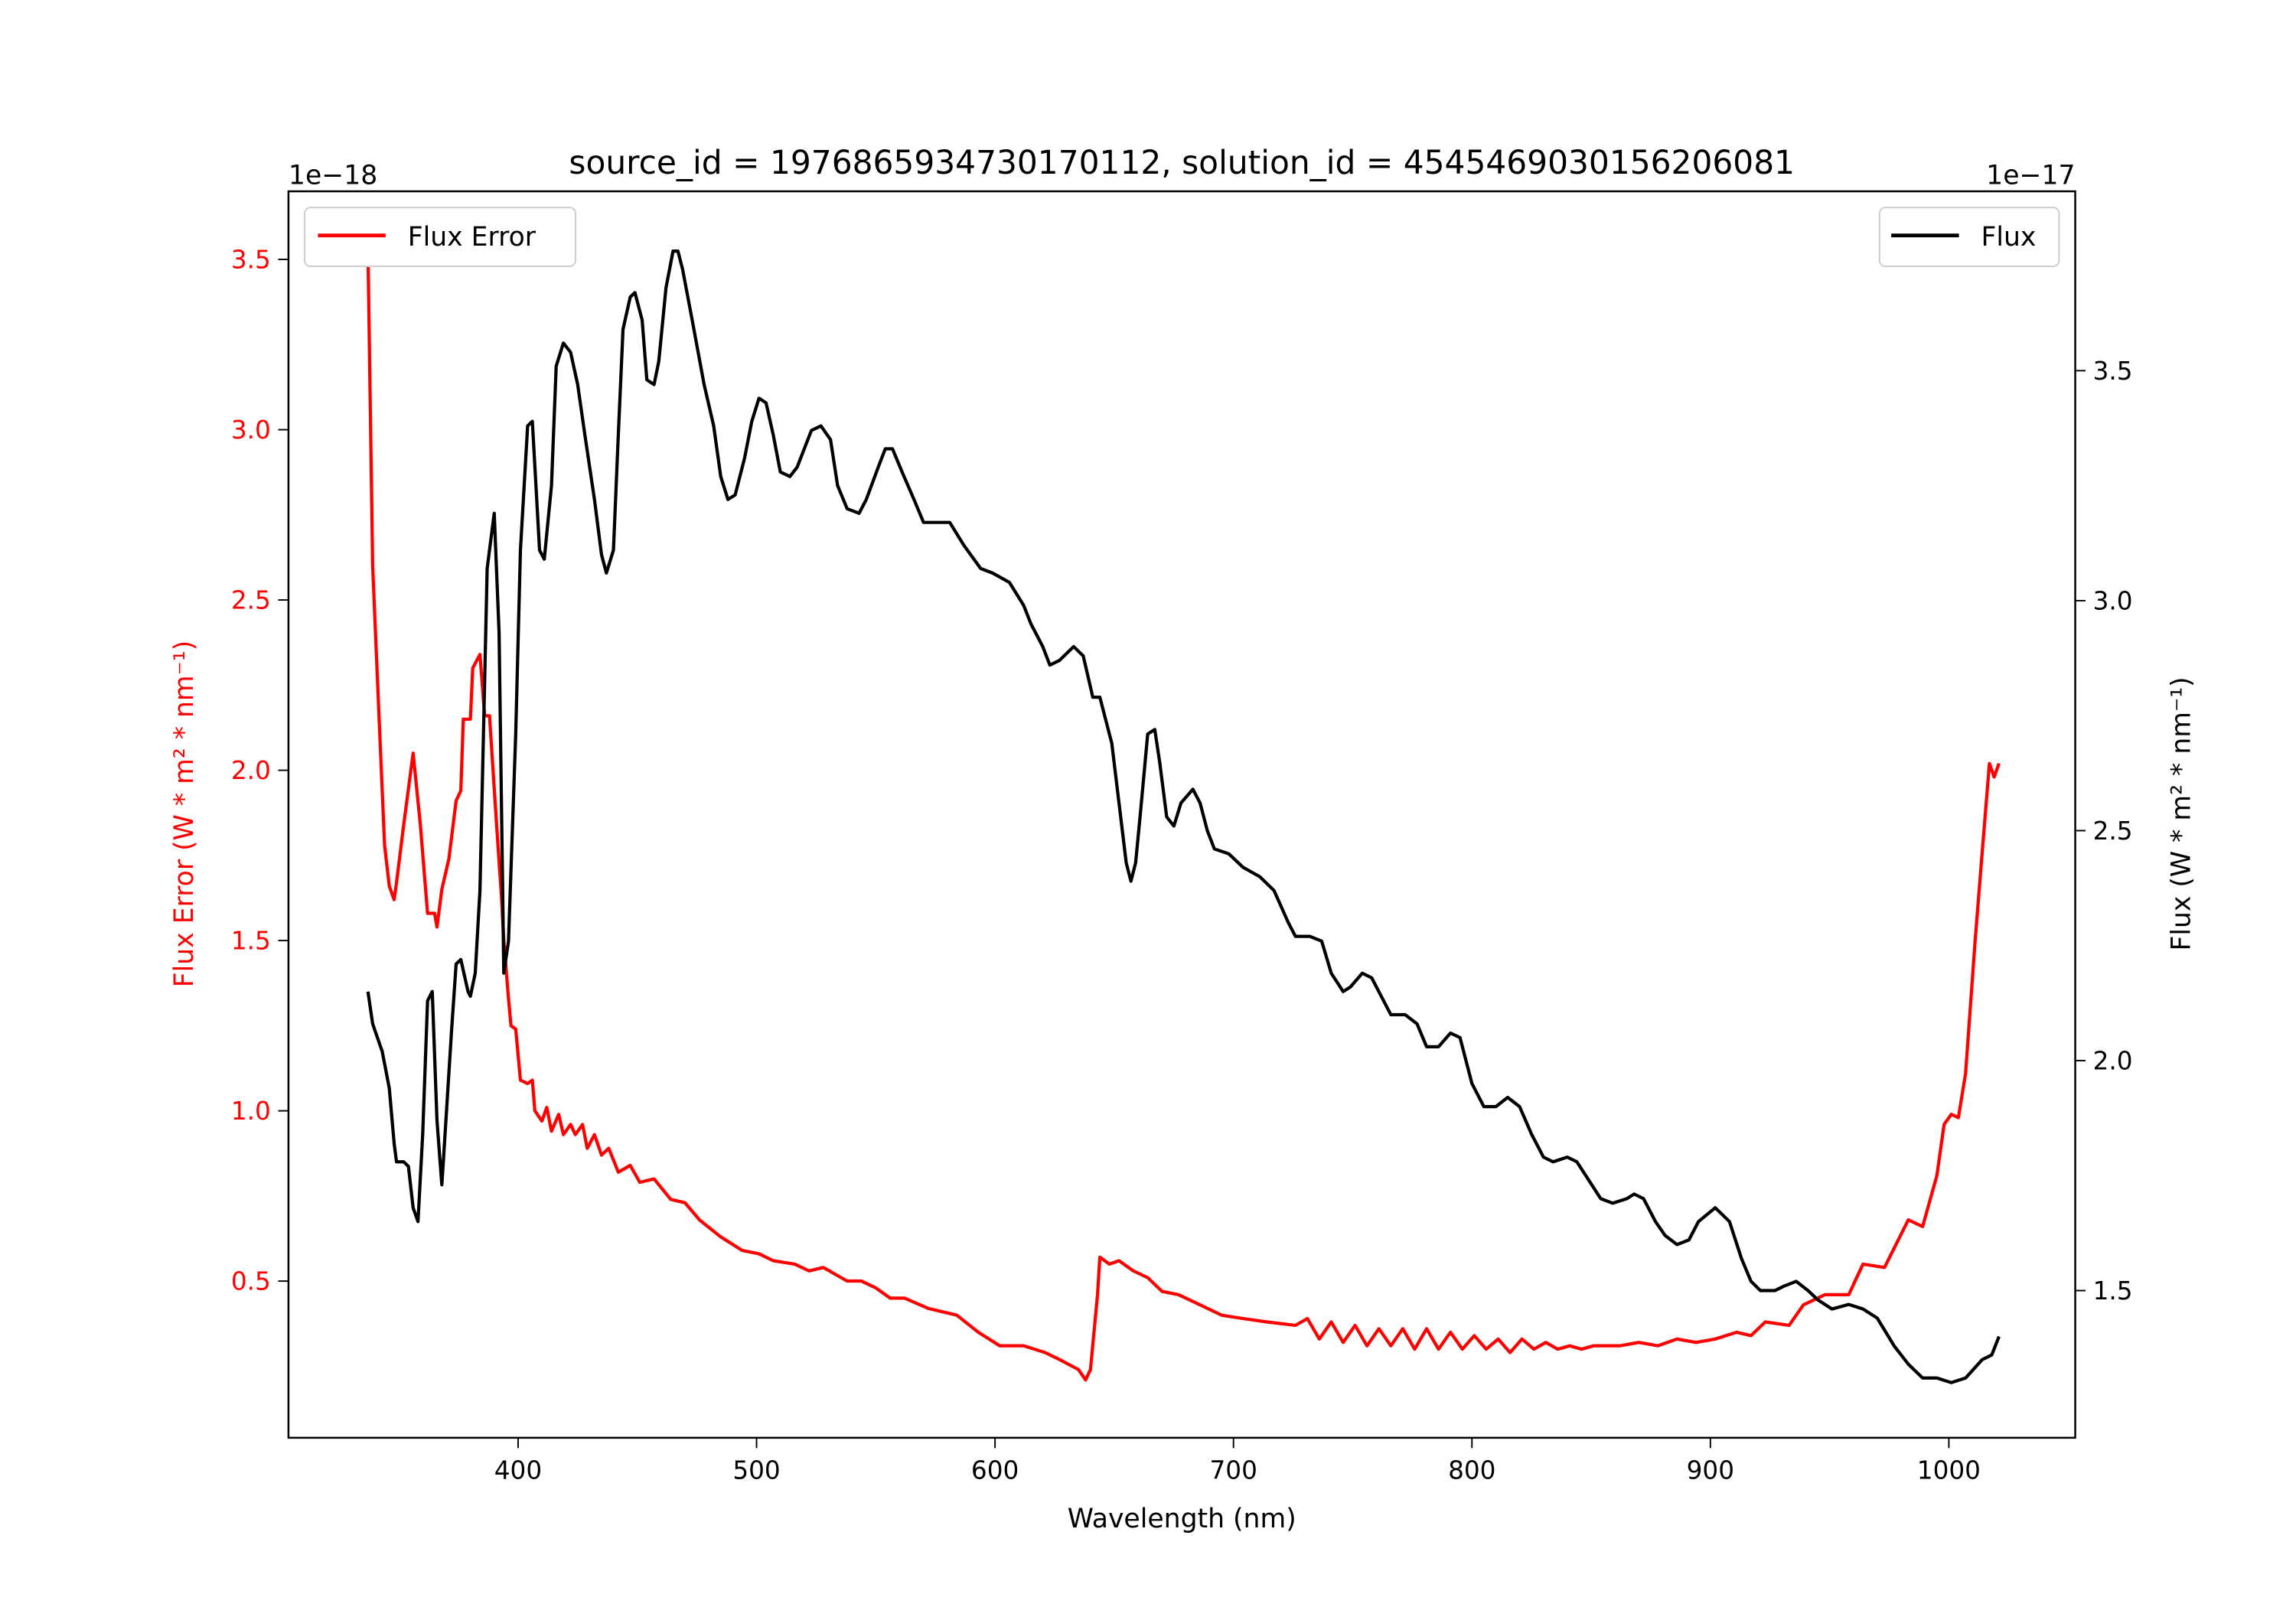 This screenshot has height=1607, width=2296. Describe the element at coordinates (2030, 175) in the screenshot. I see `right-offset-label: 1e−17` at that location.